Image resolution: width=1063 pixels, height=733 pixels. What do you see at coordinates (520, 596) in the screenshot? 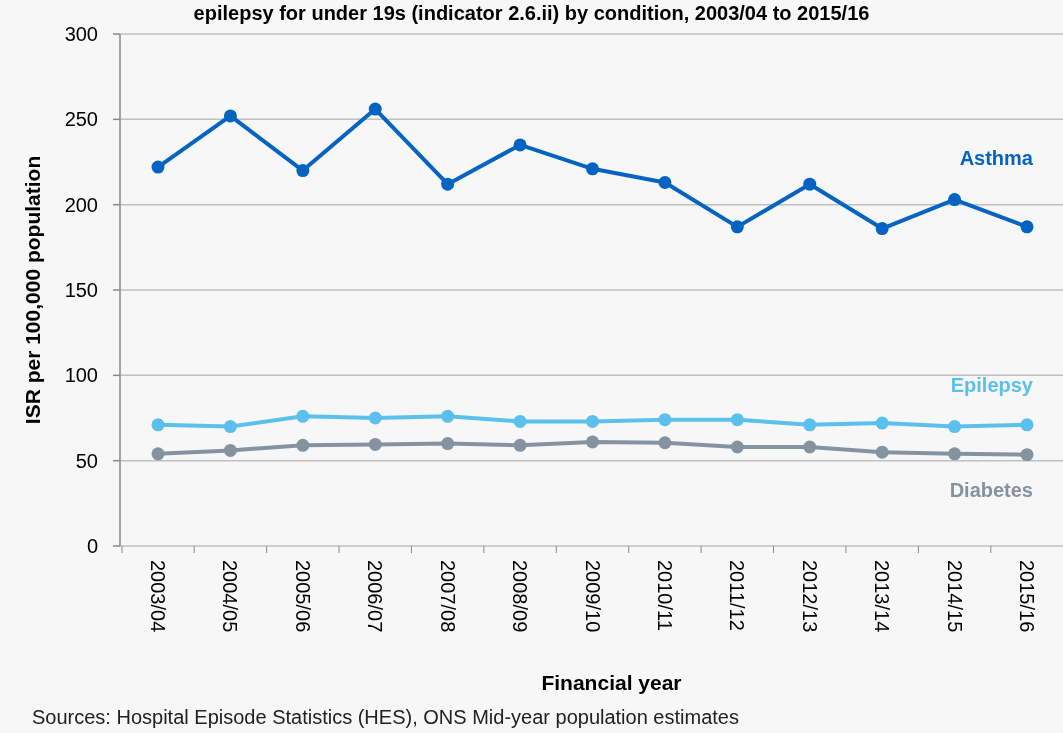
I see `x-tick-label: 2008/09` at bounding box center [520, 596].